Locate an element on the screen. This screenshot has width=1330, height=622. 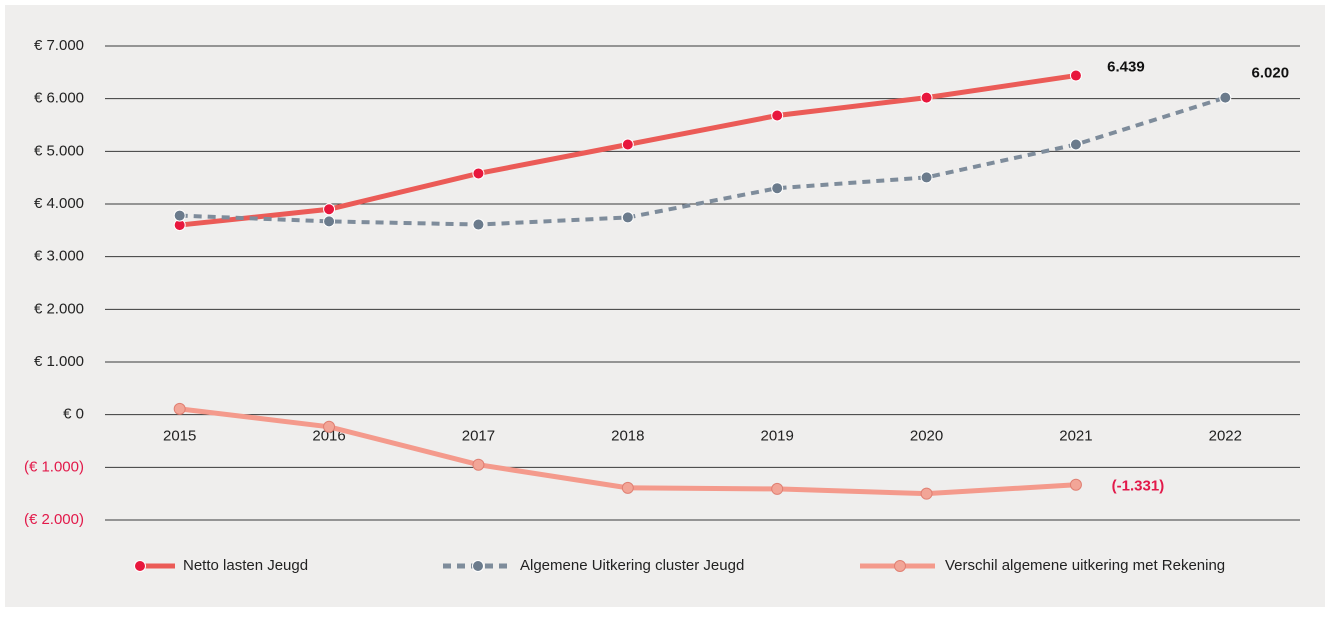
y-tick-label: € 6.000 is located at coordinates (59, 98).